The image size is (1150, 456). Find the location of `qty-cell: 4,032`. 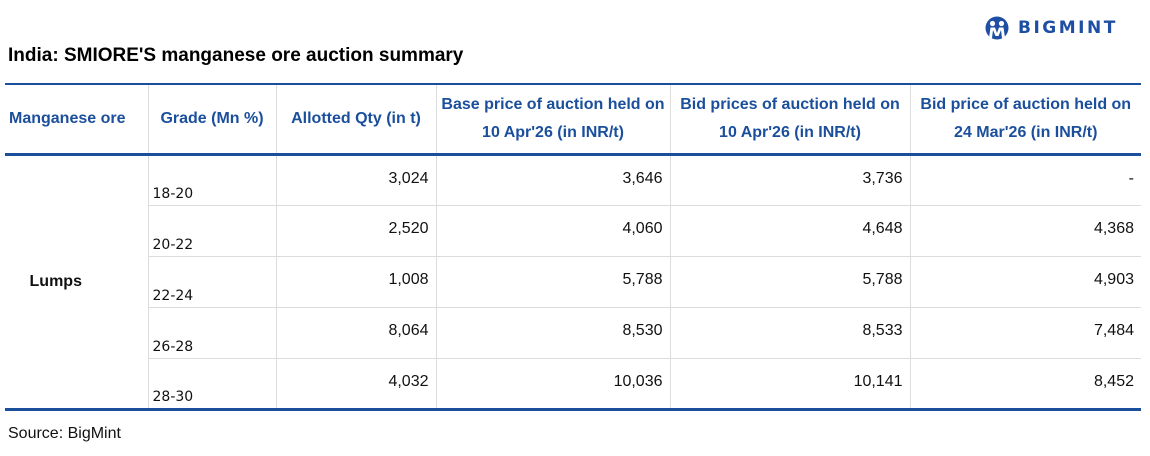

qty-cell: 4,032 is located at coordinates (355, 384).